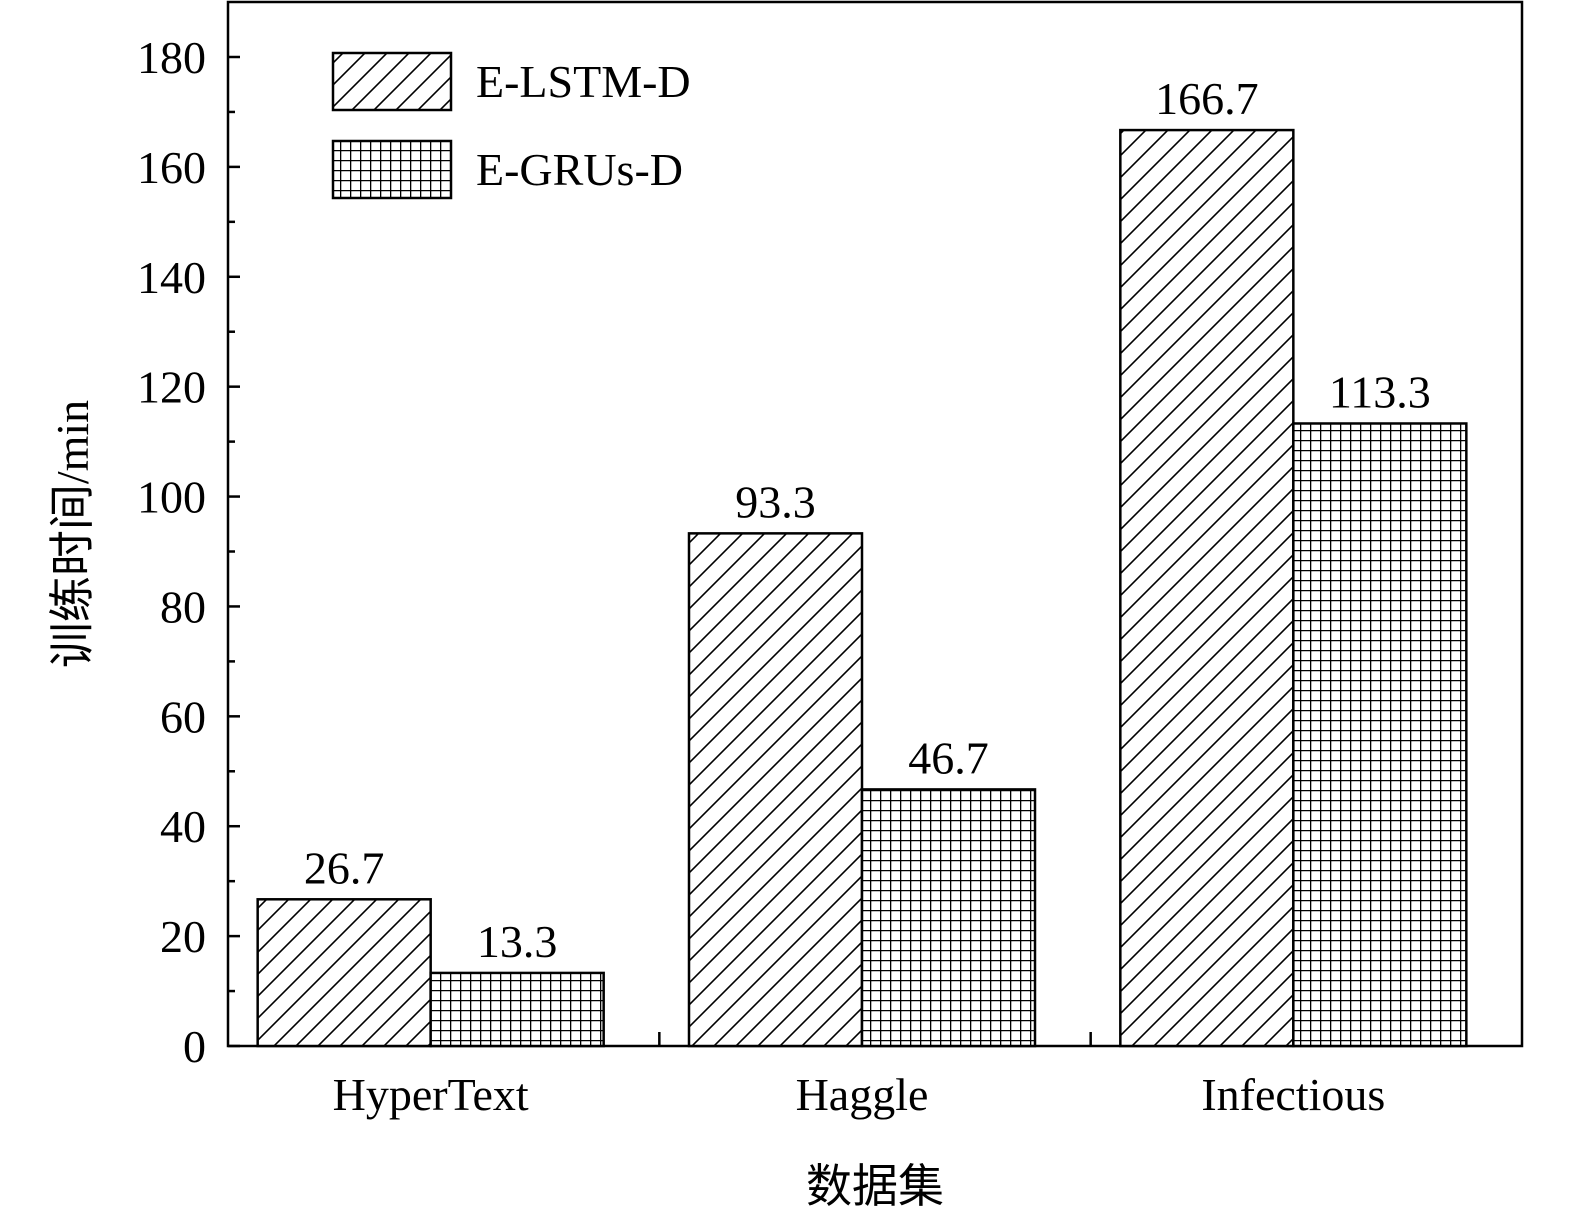  What do you see at coordinates (583, 81) in the screenshot?
I see `legend-label: E-LSTM-D` at bounding box center [583, 81].